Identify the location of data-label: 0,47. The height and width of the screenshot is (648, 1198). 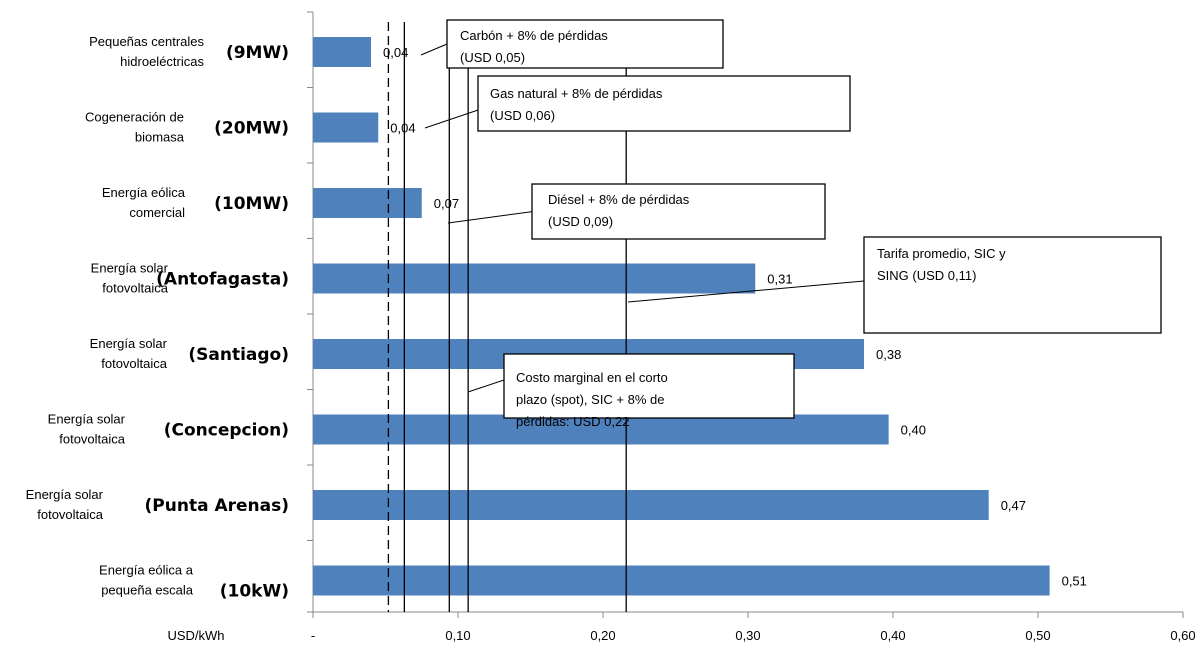
(1013, 505).